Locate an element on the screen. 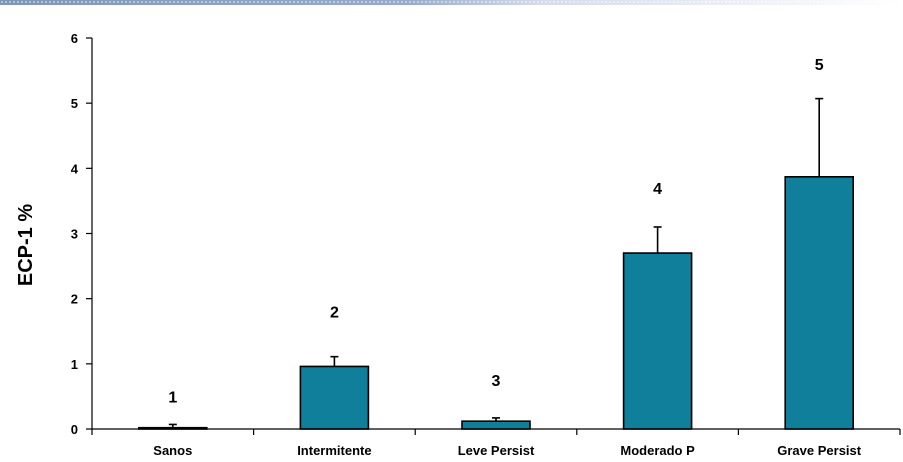 The width and height of the screenshot is (903, 462). y-axis-title: ECP-1 % is located at coordinates (26, 245).